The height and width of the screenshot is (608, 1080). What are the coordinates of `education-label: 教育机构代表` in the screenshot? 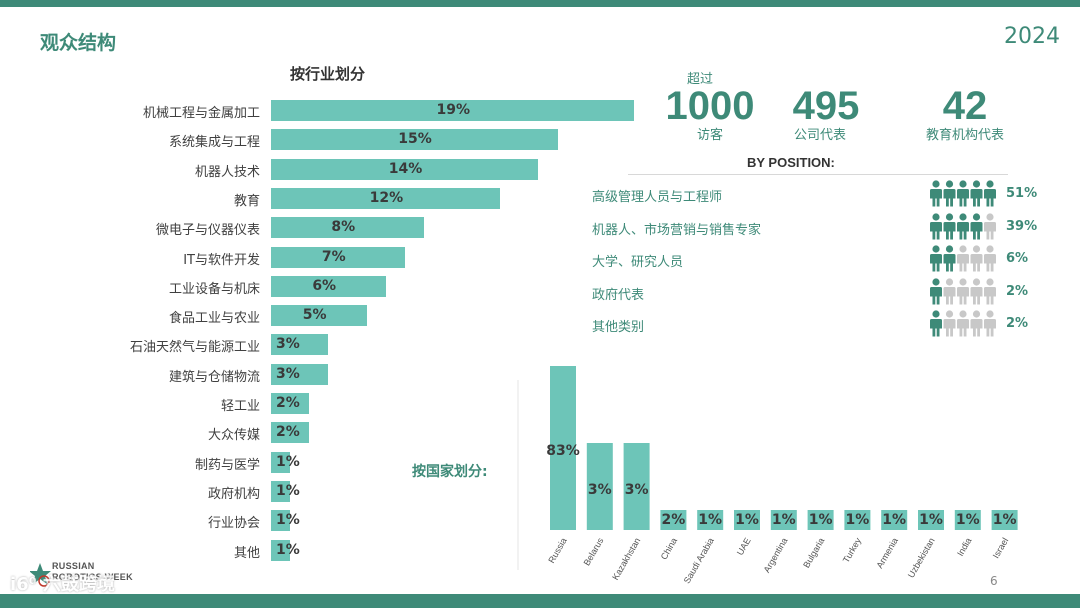 It's located at (964, 135).